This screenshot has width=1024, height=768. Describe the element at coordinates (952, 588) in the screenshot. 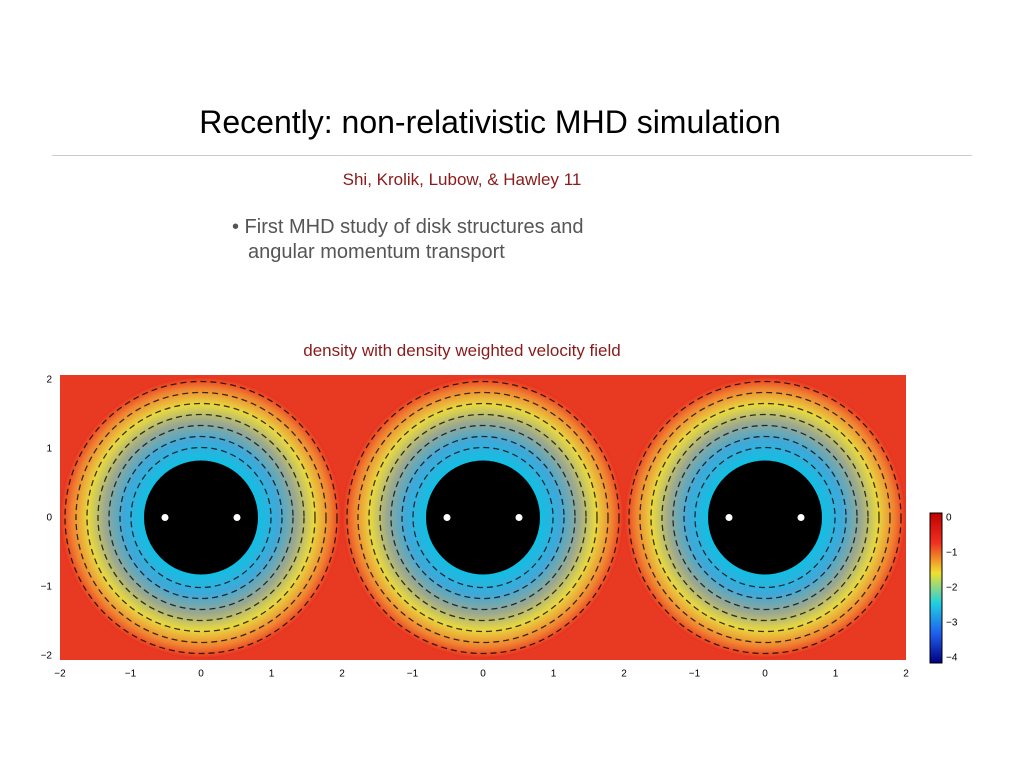

I see `colorbar-tick-label: −2` at that location.